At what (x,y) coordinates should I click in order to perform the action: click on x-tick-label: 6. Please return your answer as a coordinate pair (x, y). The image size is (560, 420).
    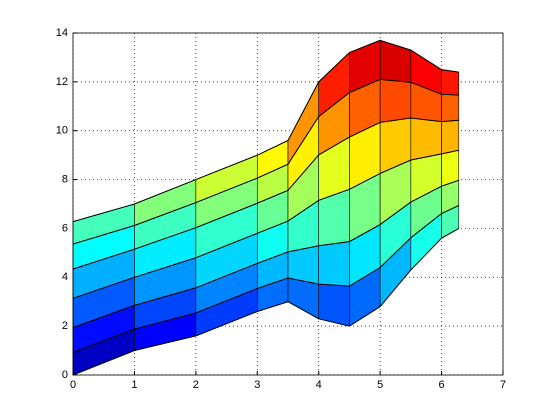
    Looking at the image, I should click on (442, 385).